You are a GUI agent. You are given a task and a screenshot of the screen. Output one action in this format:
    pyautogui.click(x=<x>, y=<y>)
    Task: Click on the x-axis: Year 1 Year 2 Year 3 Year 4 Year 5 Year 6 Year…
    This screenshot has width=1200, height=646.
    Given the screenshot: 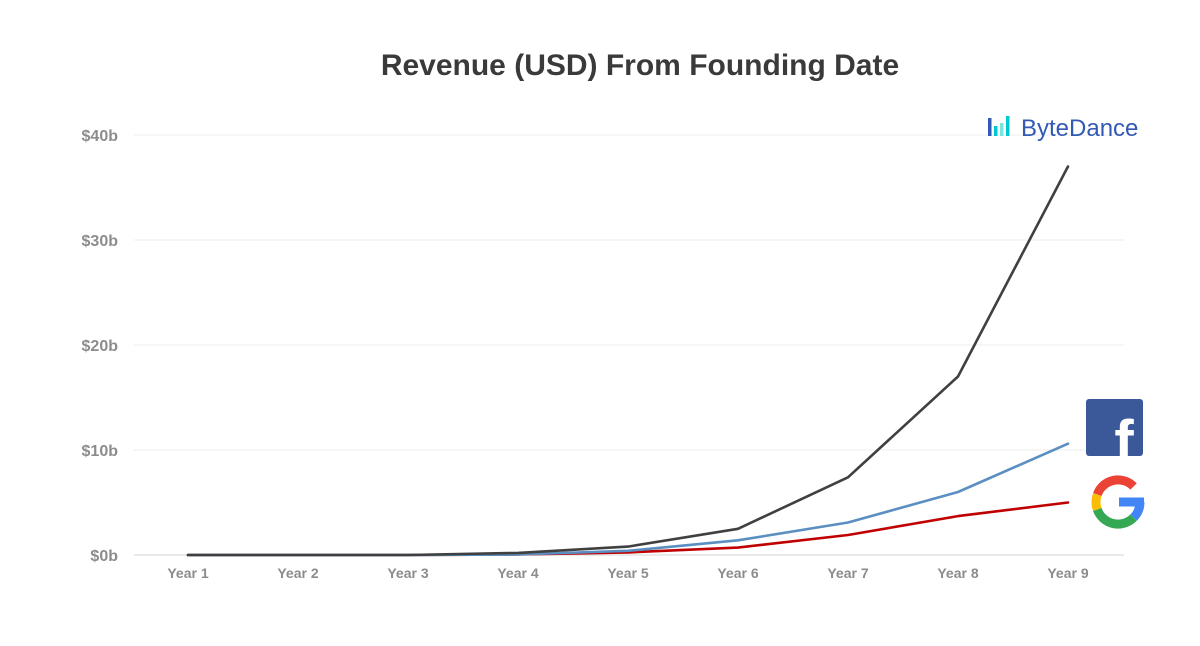 What is the action you would take?
    pyautogui.click(x=627, y=573)
    